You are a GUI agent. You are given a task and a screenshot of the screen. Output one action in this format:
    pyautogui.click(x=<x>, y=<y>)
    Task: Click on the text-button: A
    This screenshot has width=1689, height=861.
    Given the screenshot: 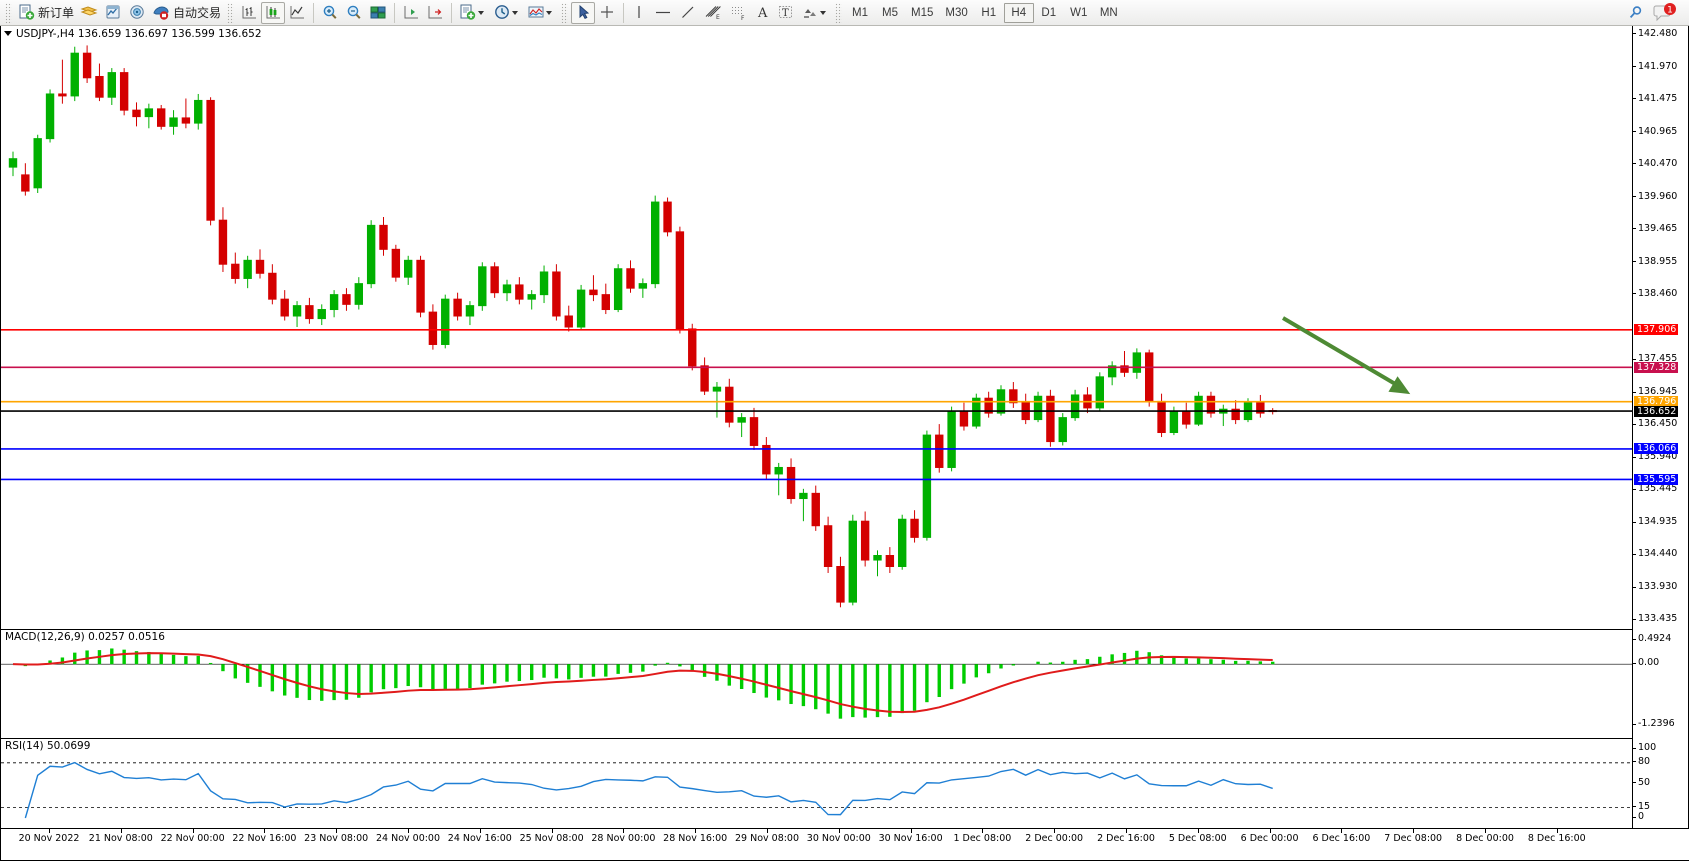 What is the action you would take?
    pyautogui.click(x=763, y=13)
    